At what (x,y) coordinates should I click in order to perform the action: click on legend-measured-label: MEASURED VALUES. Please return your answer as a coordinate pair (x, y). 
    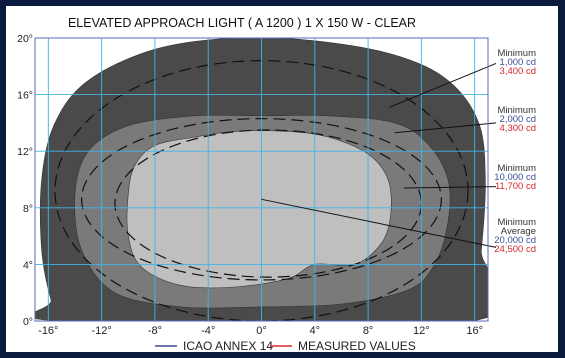
    Looking at the image, I should click on (357, 346).